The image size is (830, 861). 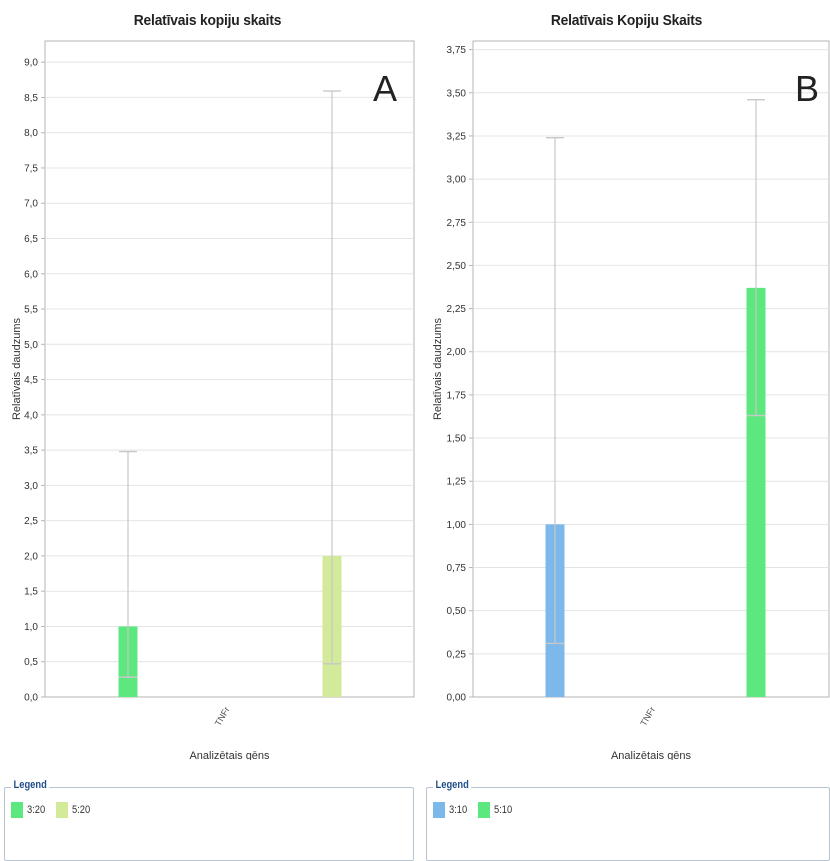 What do you see at coordinates (457, 223) in the screenshot?
I see `y-tick-label: 2,75` at bounding box center [457, 223].